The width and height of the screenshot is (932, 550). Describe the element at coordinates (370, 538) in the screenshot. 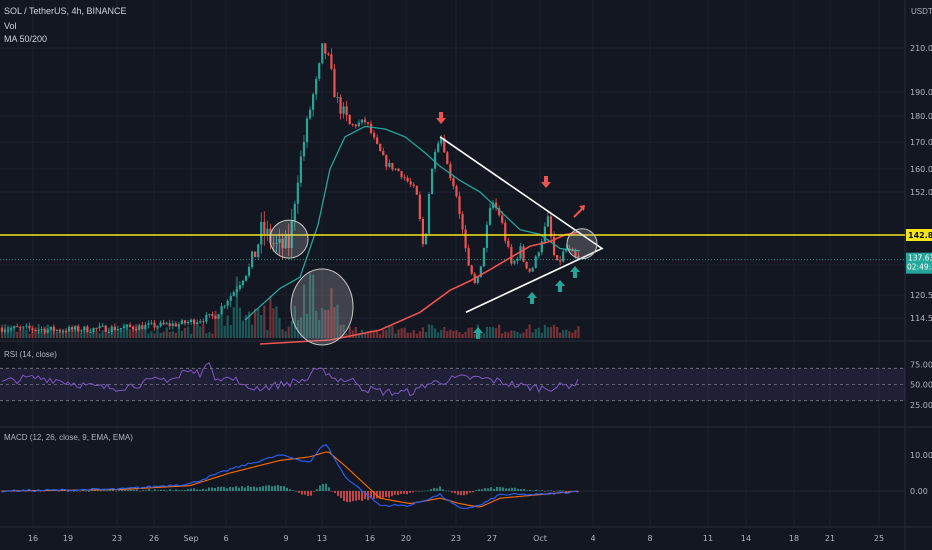

I see `time-tick-label: 16` at that location.